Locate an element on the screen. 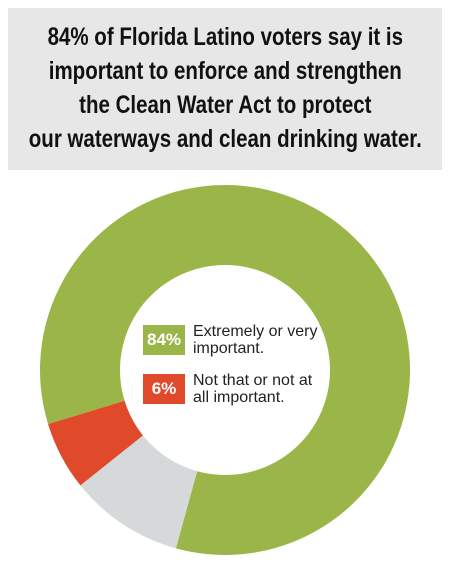 The height and width of the screenshot is (563, 450). legend-text: Extremely or very important. is located at coordinates (255, 340).